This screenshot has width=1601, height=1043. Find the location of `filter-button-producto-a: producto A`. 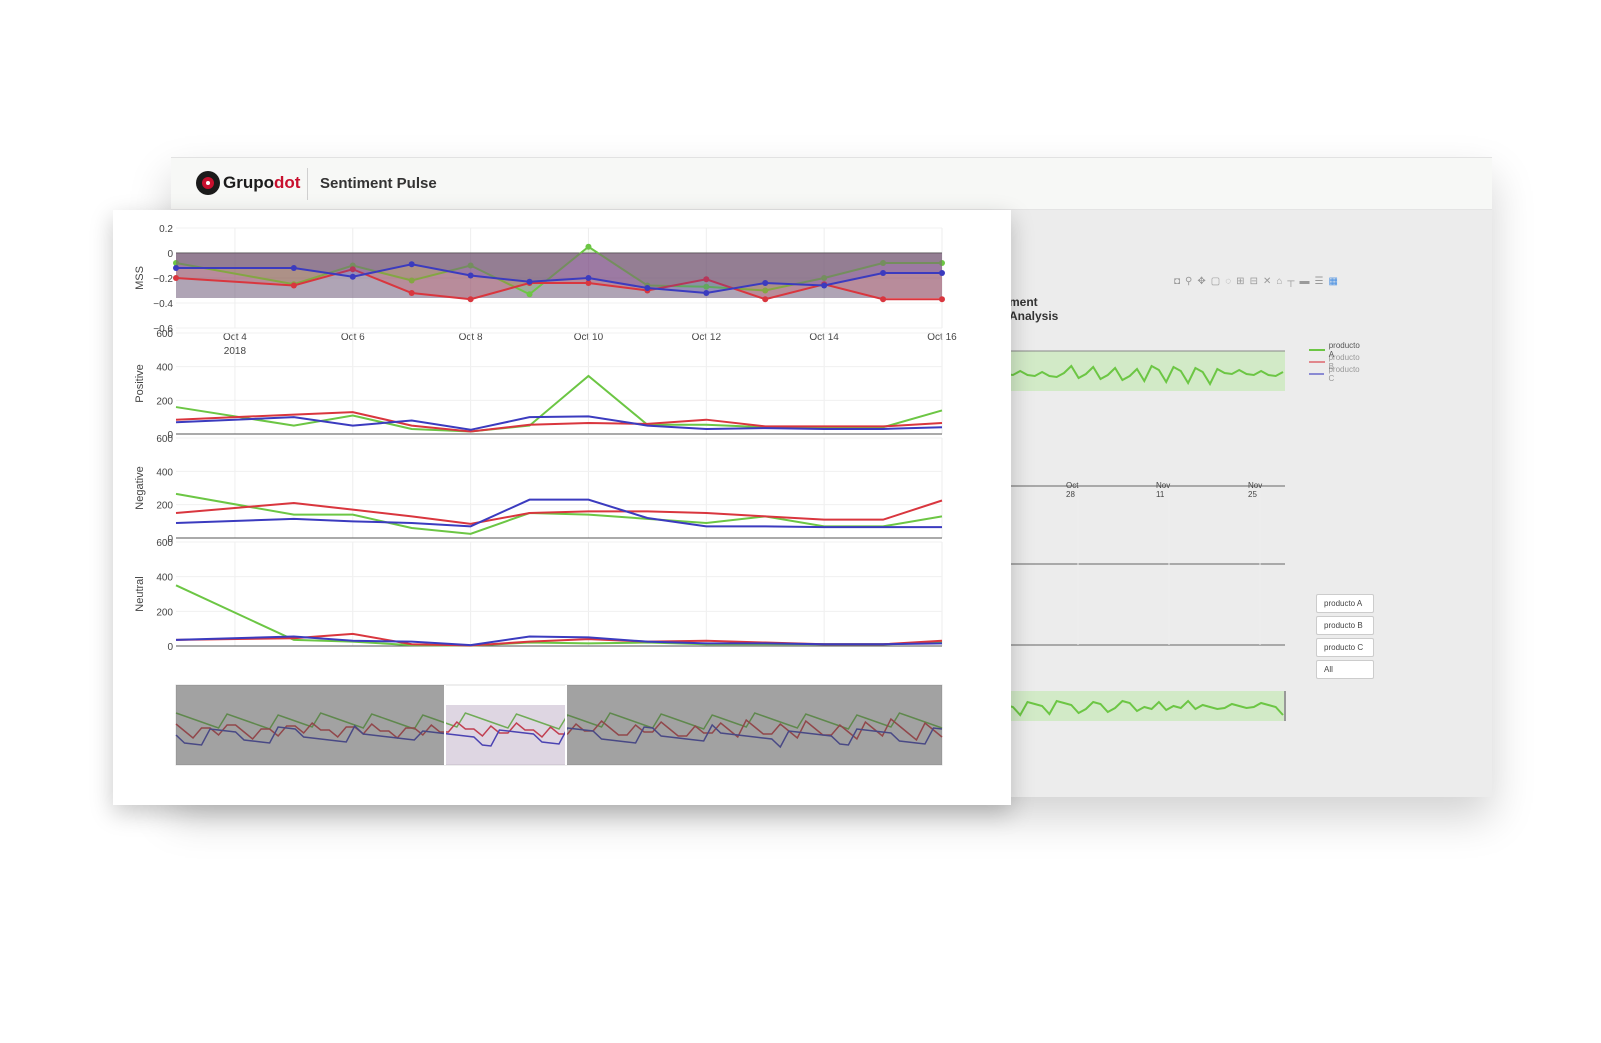

filter-button-producto-a: producto A is located at coordinates (1345, 603).